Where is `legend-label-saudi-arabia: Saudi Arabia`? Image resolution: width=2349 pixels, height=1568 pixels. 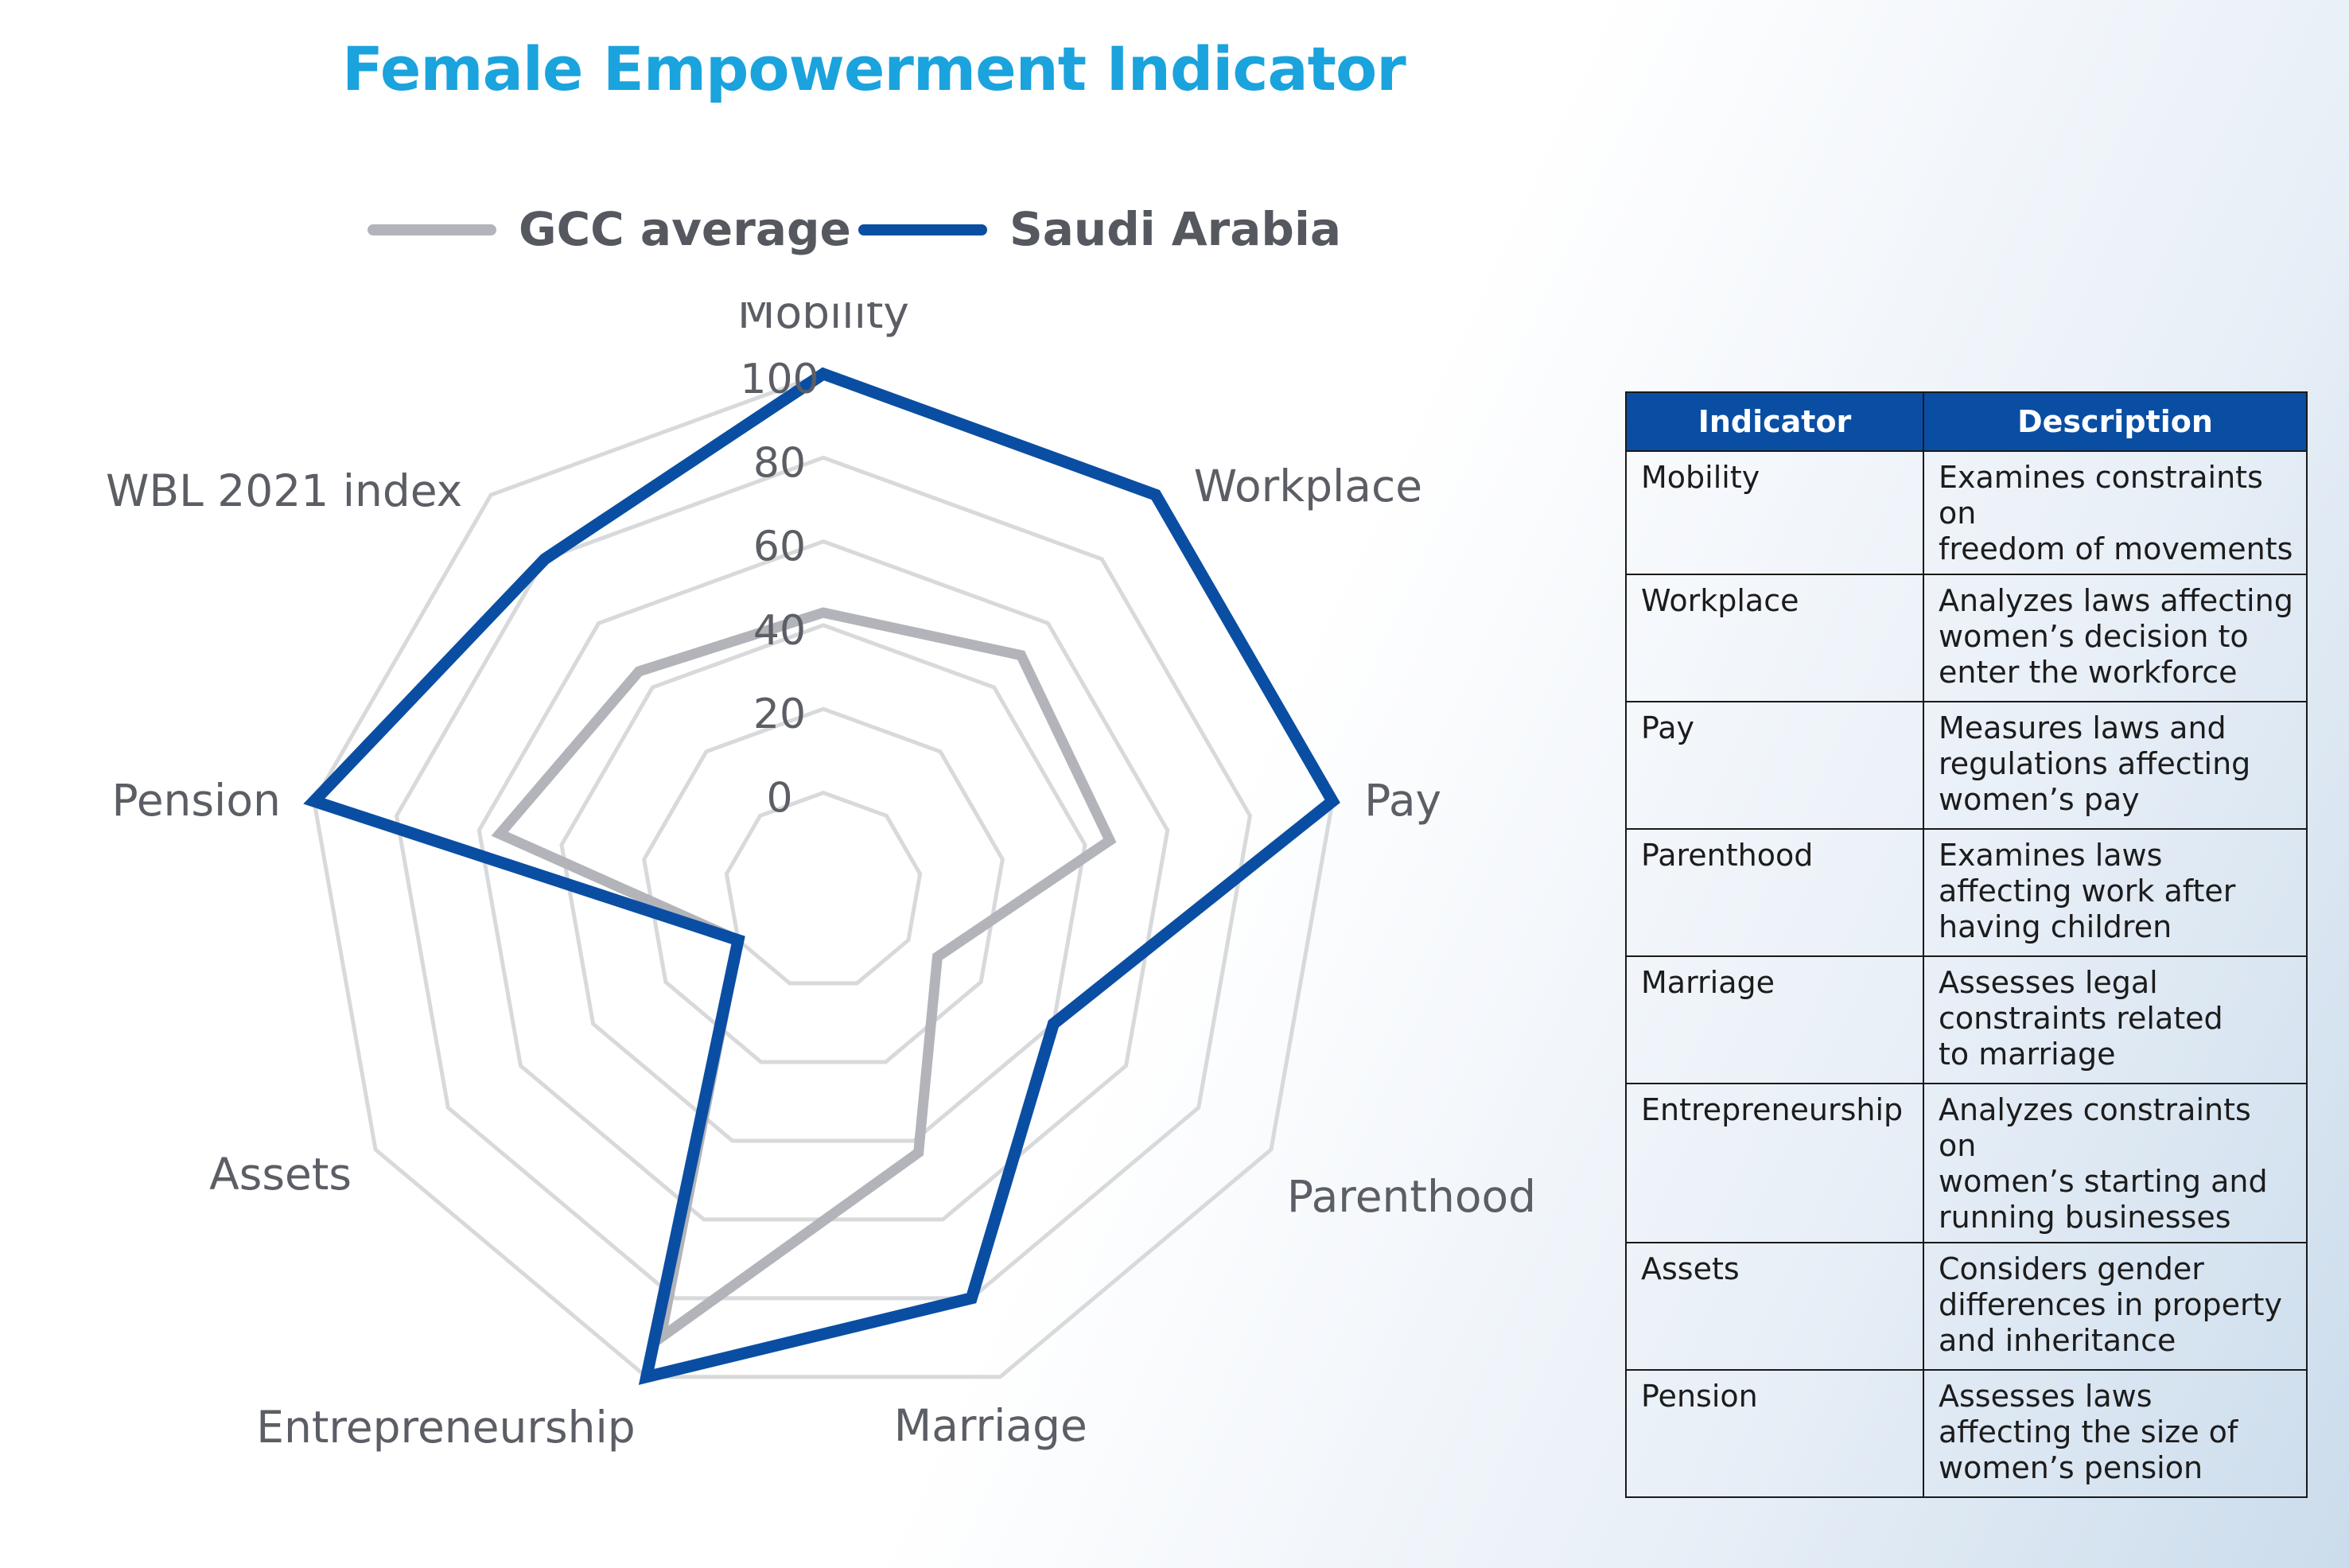
legend-label-saudi-arabia: Saudi Arabia is located at coordinates (1175, 229).